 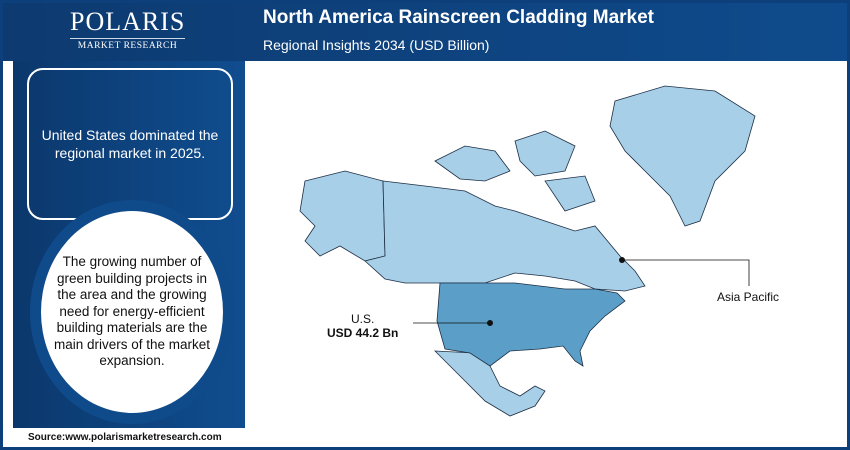 What do you see at coordinates (459, 17) in the screenshot?
I see `page-title: North America Rainscreen Cladding Market` at bounding box center [459, 17].